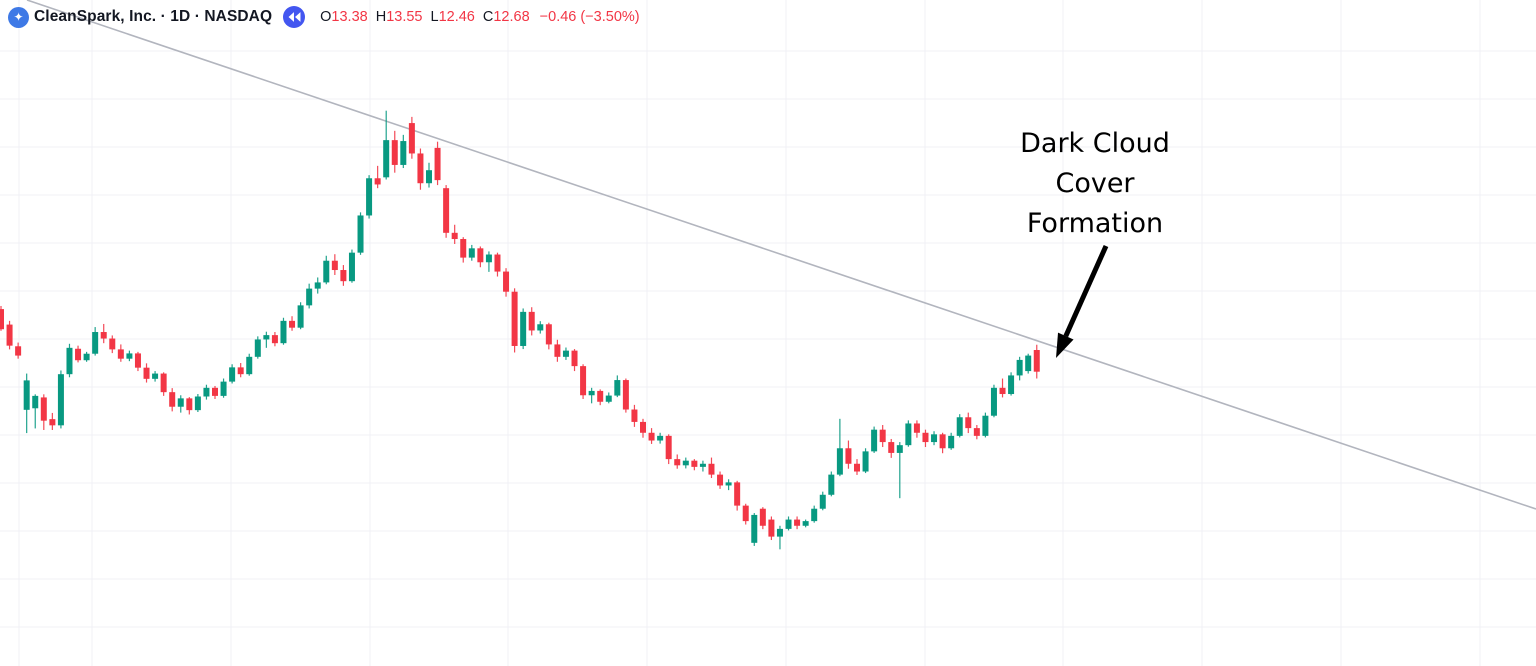  I want to click on symbol-title: CleanSpark, Inc. · 1D · NASDAQ, so click(153, 16).